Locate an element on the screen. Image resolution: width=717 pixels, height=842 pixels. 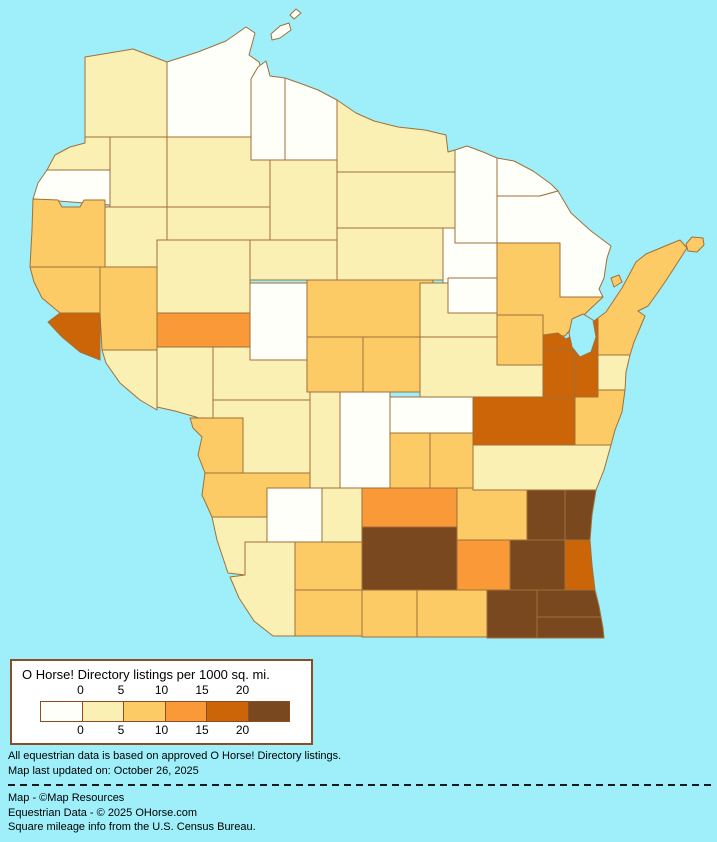
county-clark is located at coordinates (278, 321).